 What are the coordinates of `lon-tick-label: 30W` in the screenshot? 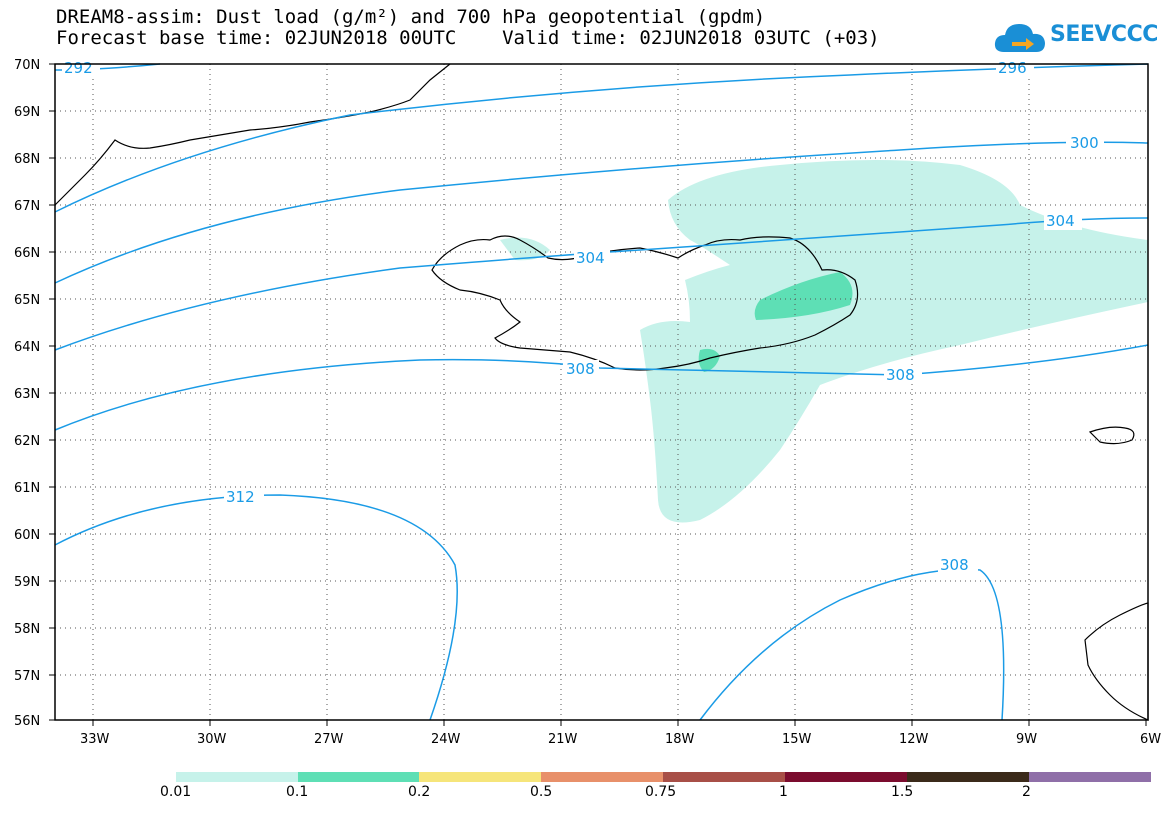 It's located at (212, 739).